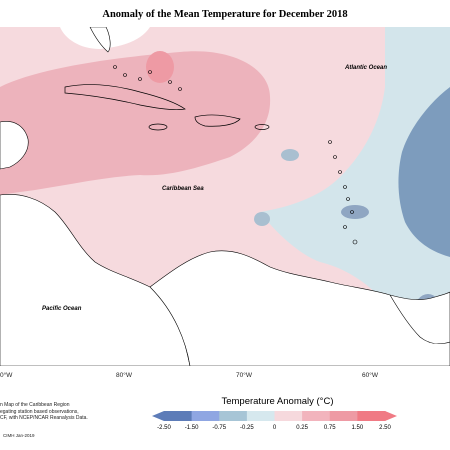 The height and width of the screenshot is (450, 450). Describe the element at coordinates (191, 428) in the screenshot. I see `legend-tick-label: -1.50` at that location.